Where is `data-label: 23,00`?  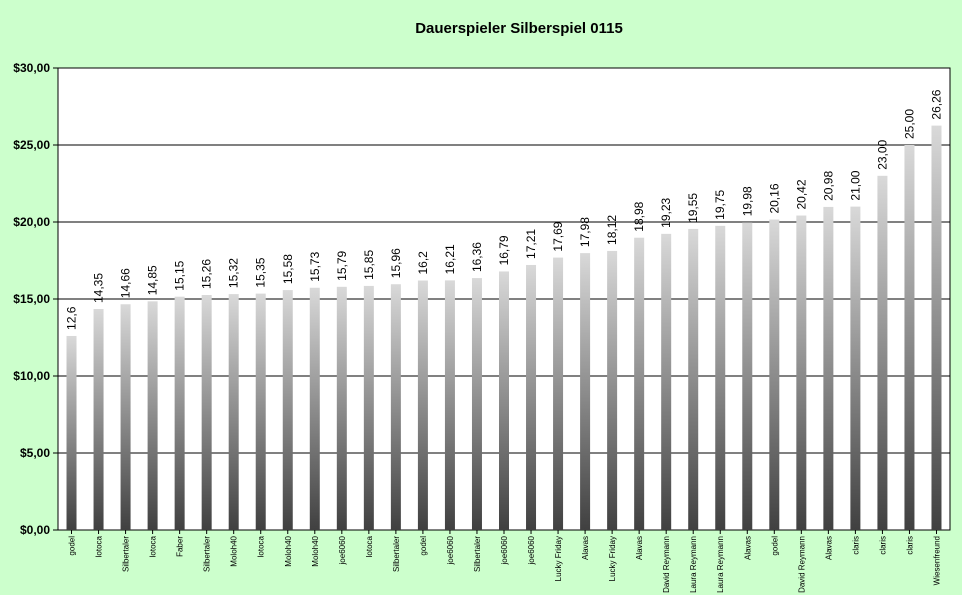 data-label: 23,00 is located at coordinates (882, 154).